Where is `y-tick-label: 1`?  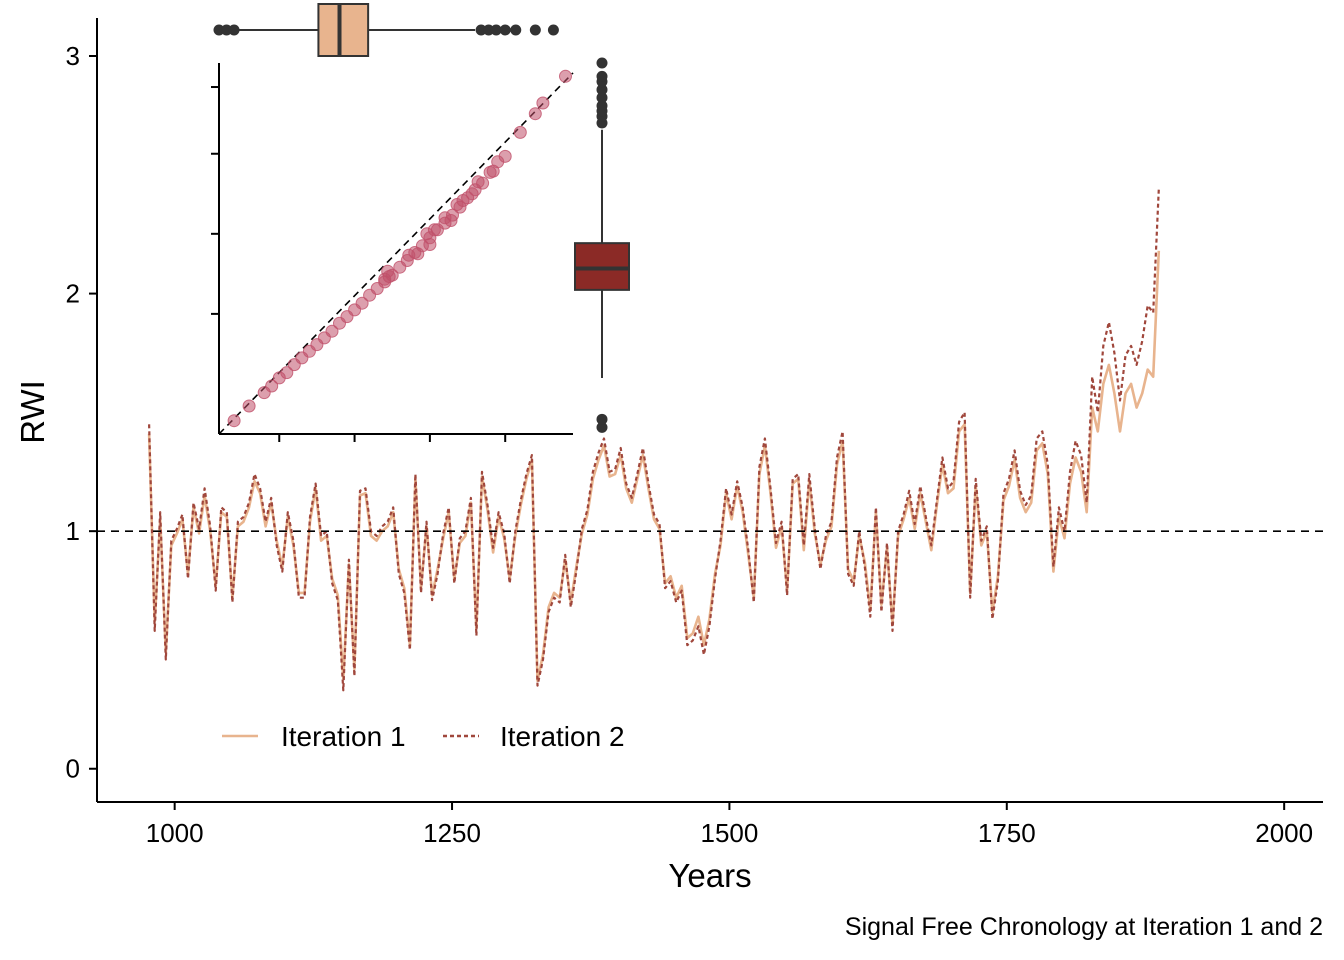
y-tick-label: 1 is located at coordinates (73, 531).